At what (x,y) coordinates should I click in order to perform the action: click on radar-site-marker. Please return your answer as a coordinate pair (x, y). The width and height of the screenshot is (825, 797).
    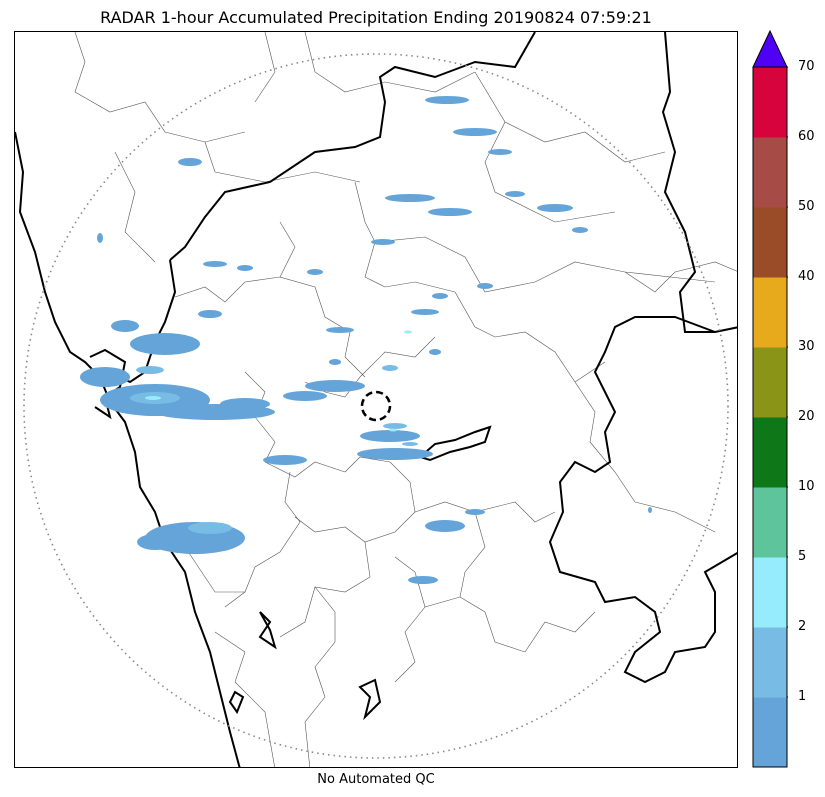
    Looking at the image, I should click on (376, 406).